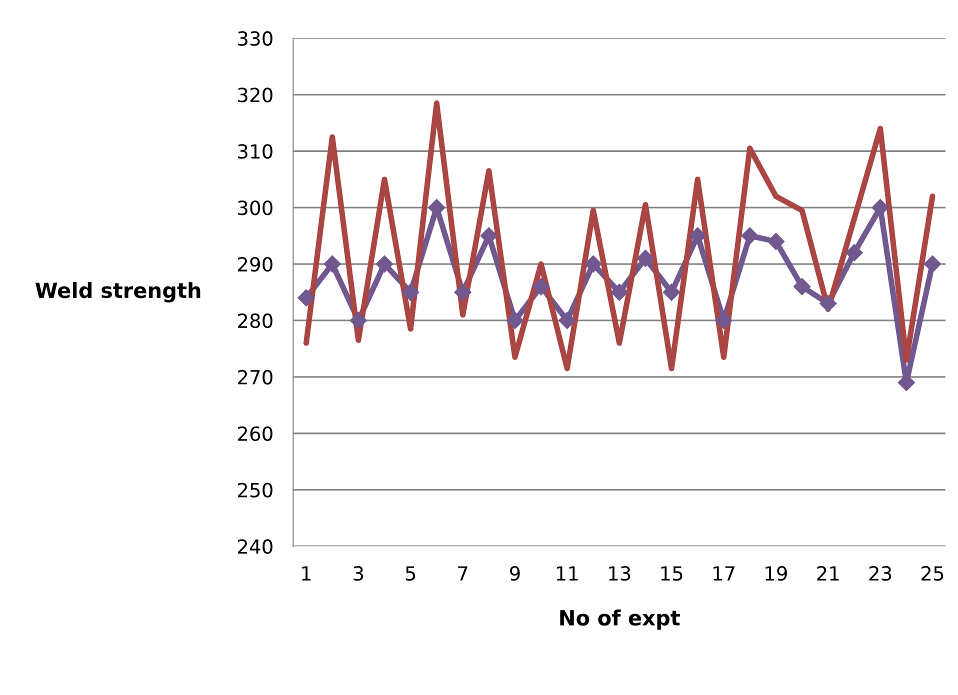 This screenshot has height=695, width=958. I want to click on y-tick-label: 250, so click(255, 490).